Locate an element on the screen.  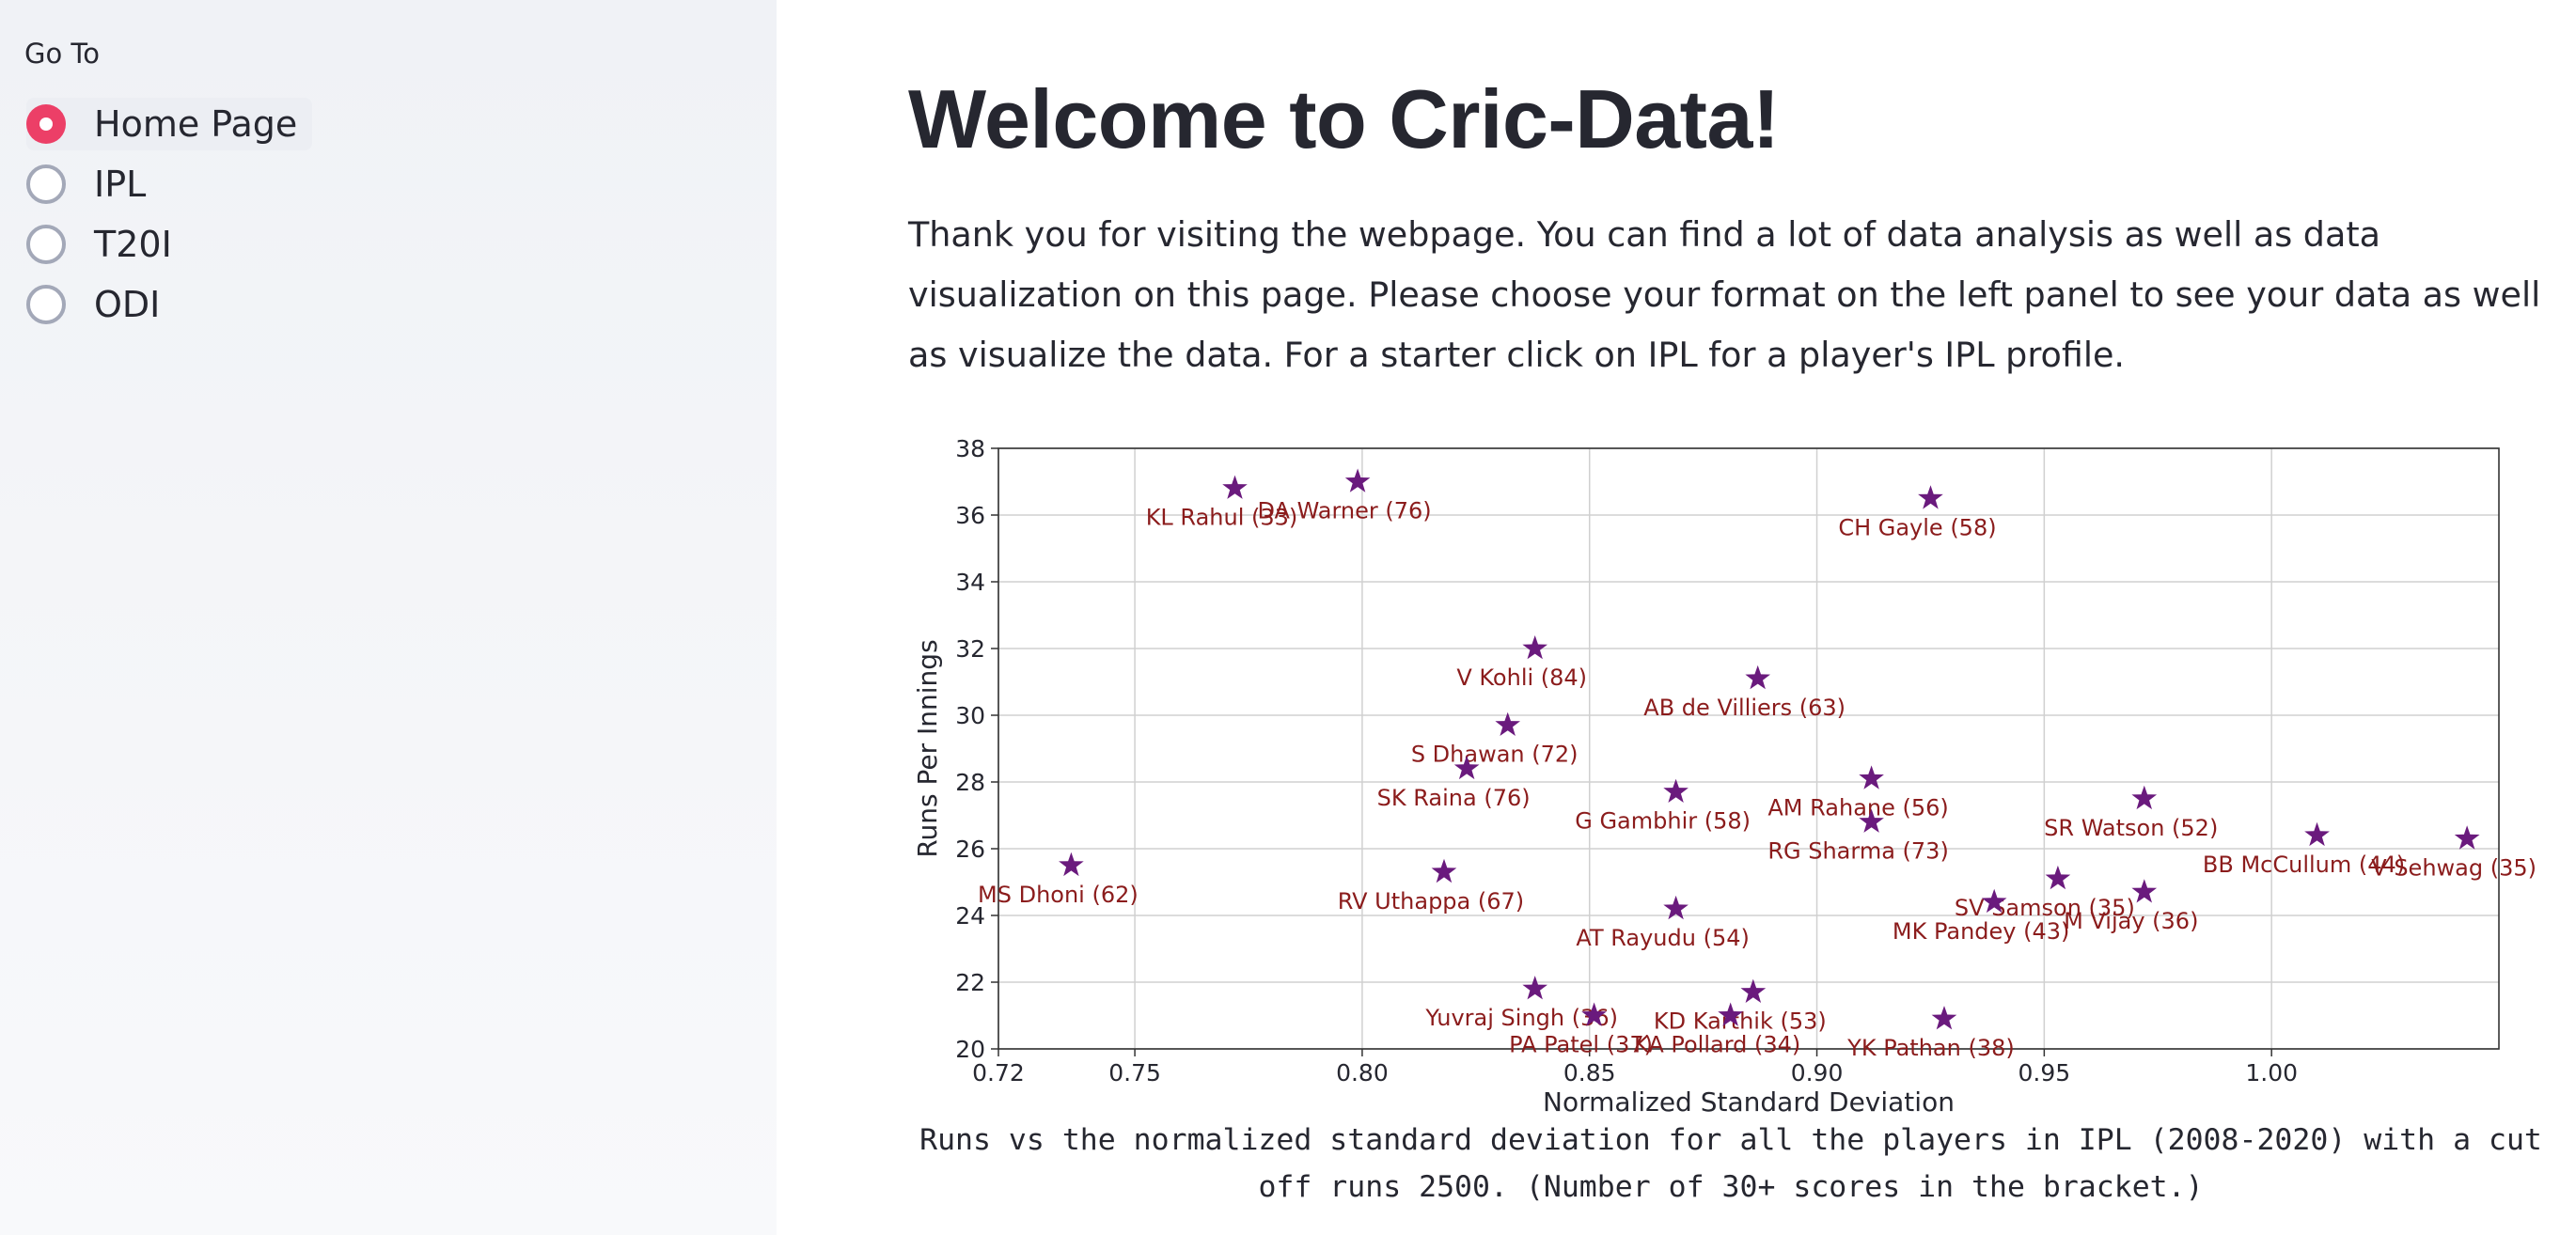
x-axis-label: Normalized Standard Deviation is located at coordinates (1749, 1102).